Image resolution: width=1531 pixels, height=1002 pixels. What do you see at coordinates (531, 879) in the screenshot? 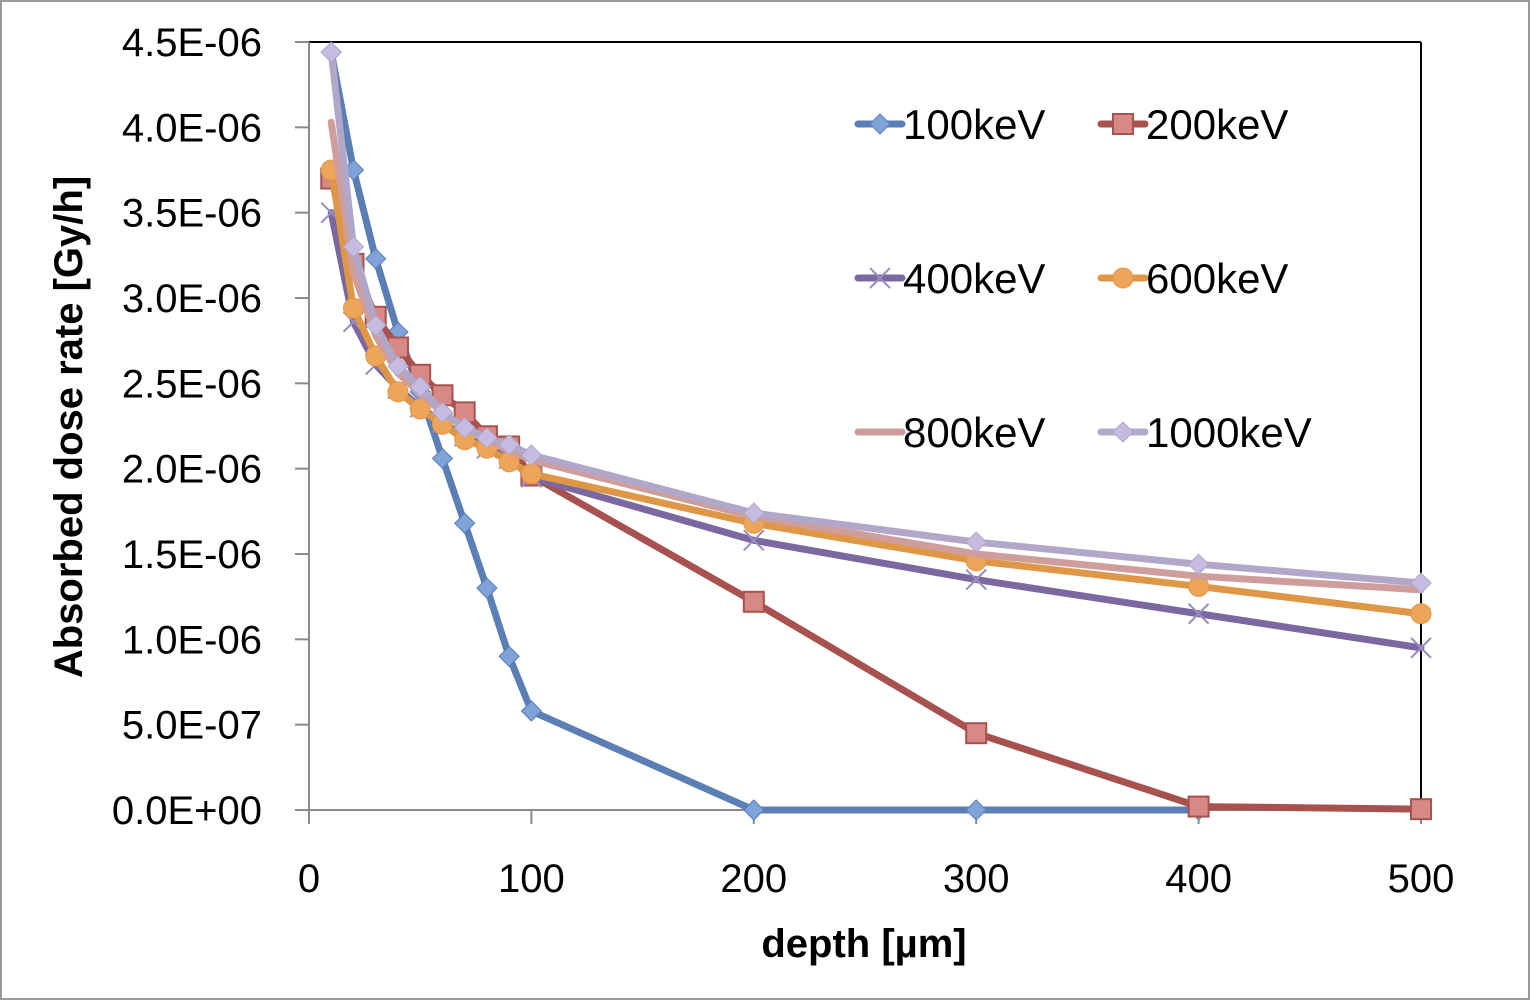
I see `x-tick-label: 100` at bounding box center [531, 879].